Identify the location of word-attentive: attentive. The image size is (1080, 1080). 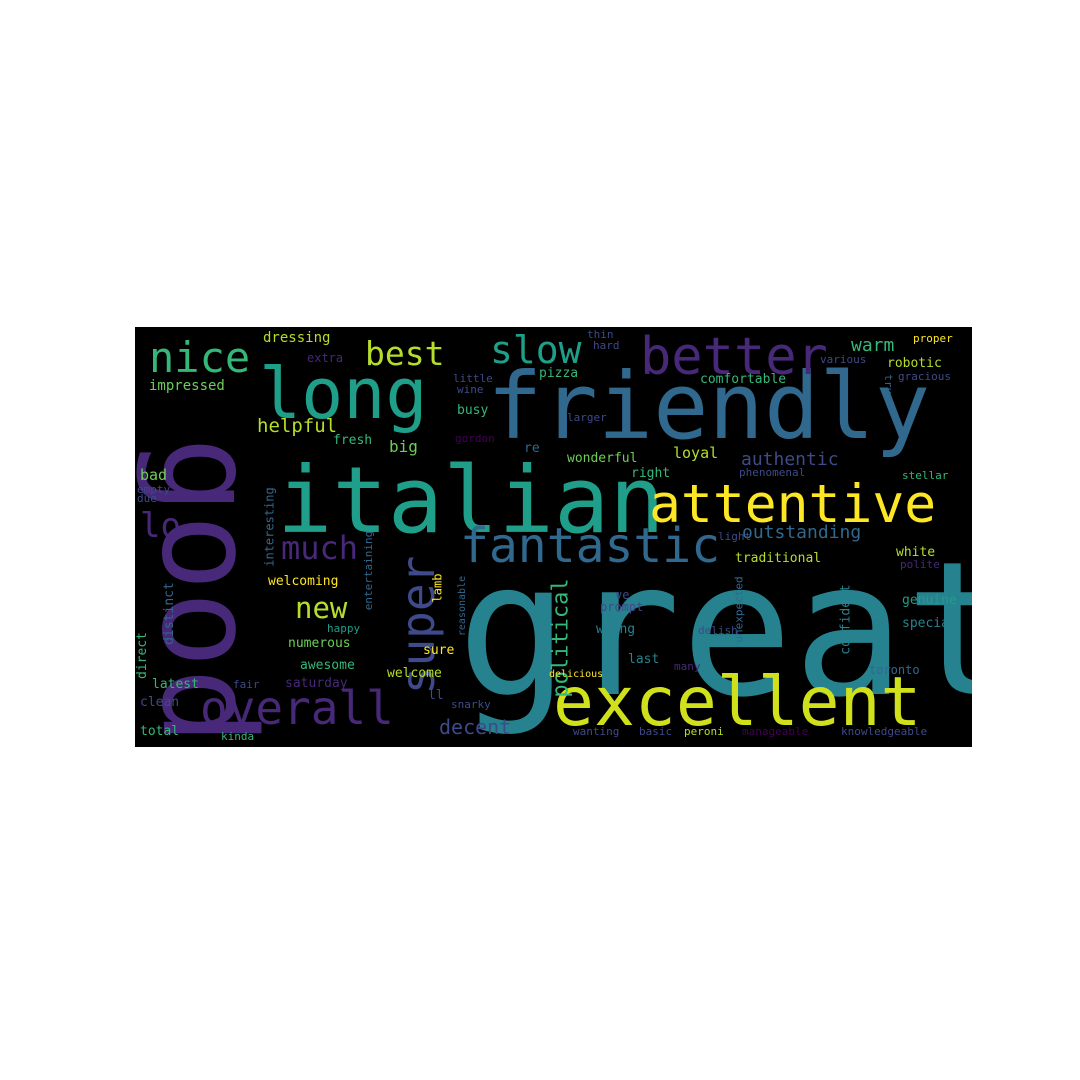
(793, 504).